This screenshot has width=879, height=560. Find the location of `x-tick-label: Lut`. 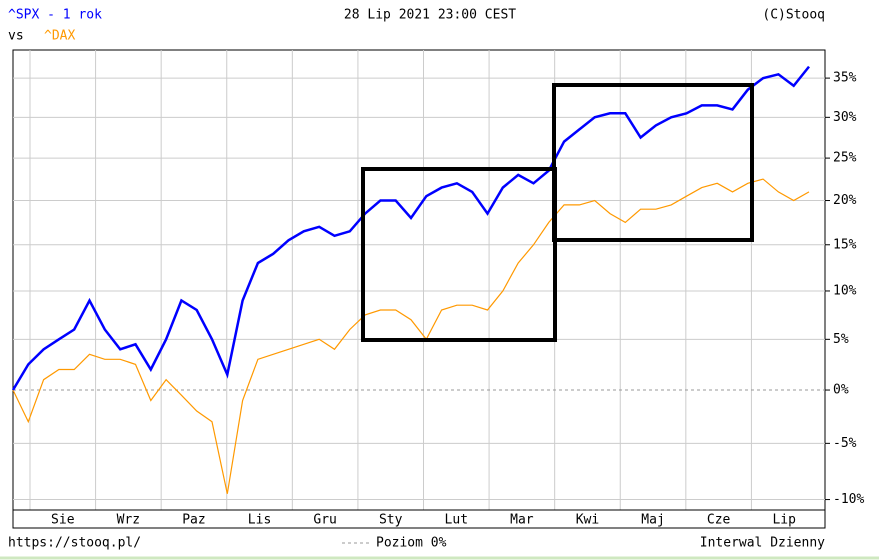

x-tick-label: Lut is located at coordinates (456, 520).